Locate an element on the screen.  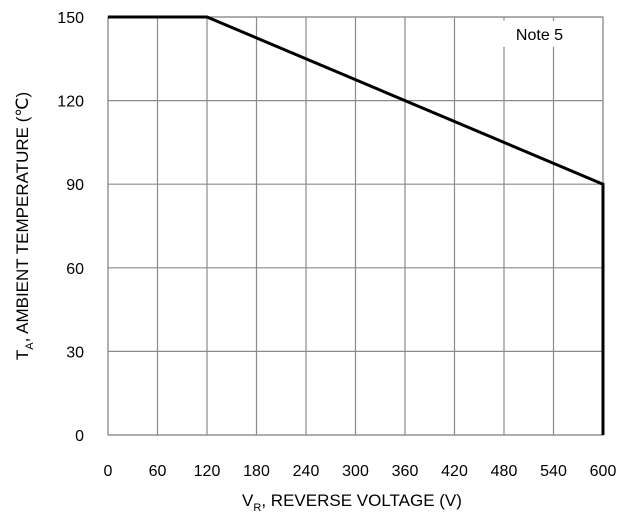
y-tick-label: 150 is located at coordinates (70, 18).